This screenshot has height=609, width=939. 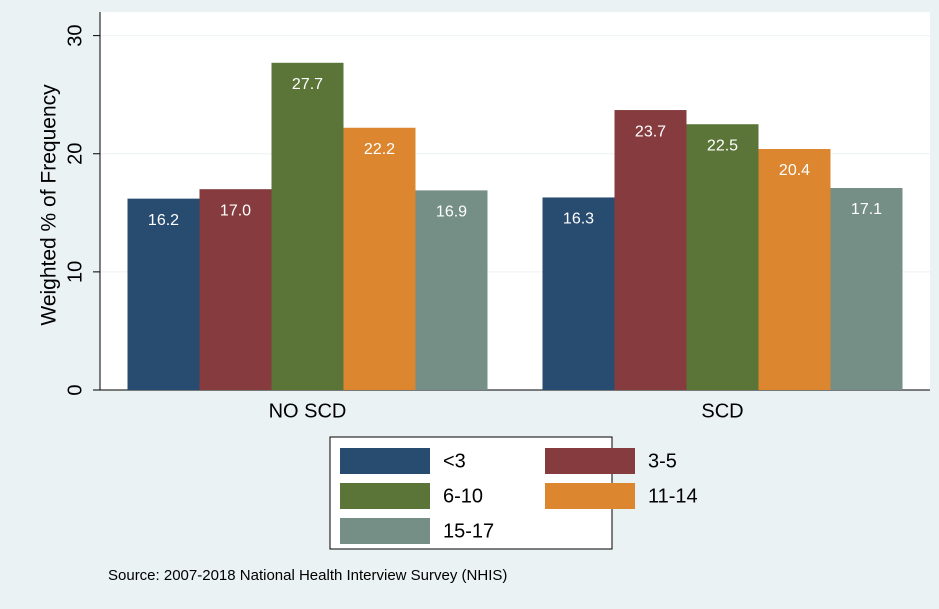 What do you see at coordinates (49, 205) in the screenshot?
I see `y-axis-label: Weighted % of Frequency` at bounding box center [49, 205].